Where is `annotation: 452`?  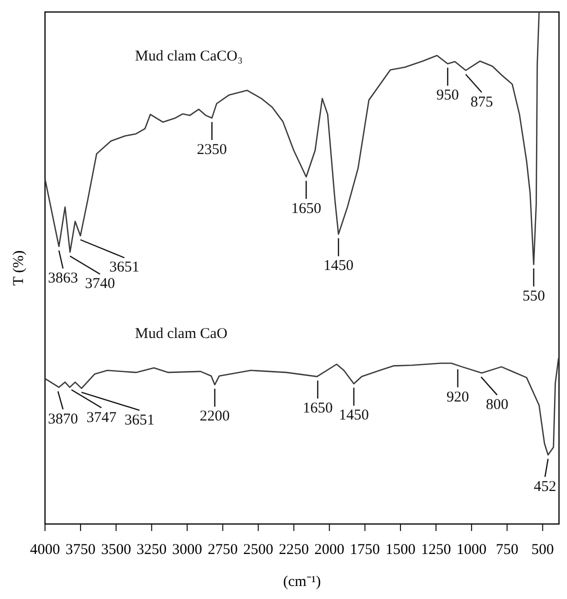 annotation: 452 is located at coordinates (545, 486).